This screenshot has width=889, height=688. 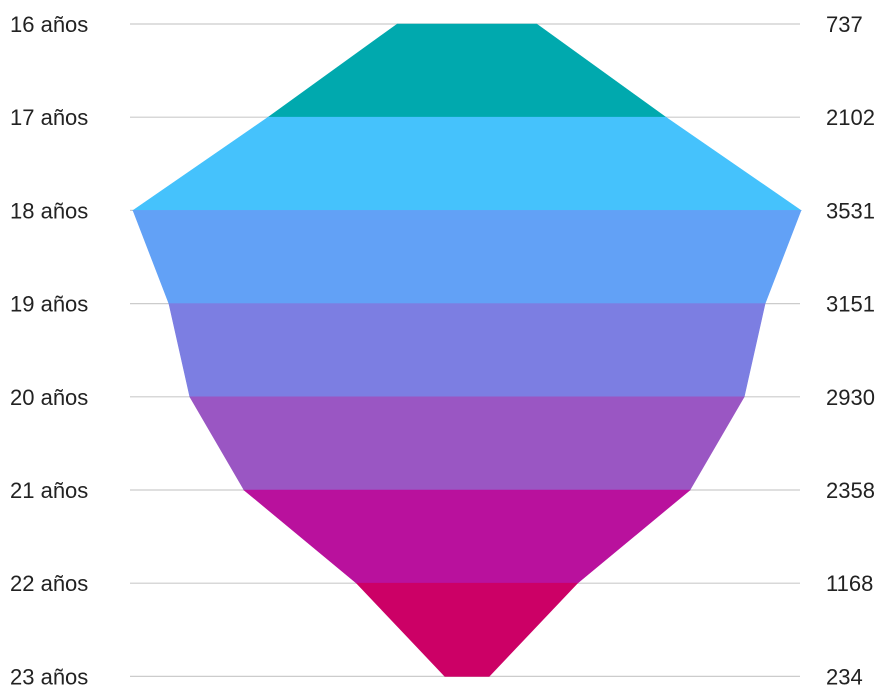 I want to click on value-label: 3151, so click(x=850, y=304).